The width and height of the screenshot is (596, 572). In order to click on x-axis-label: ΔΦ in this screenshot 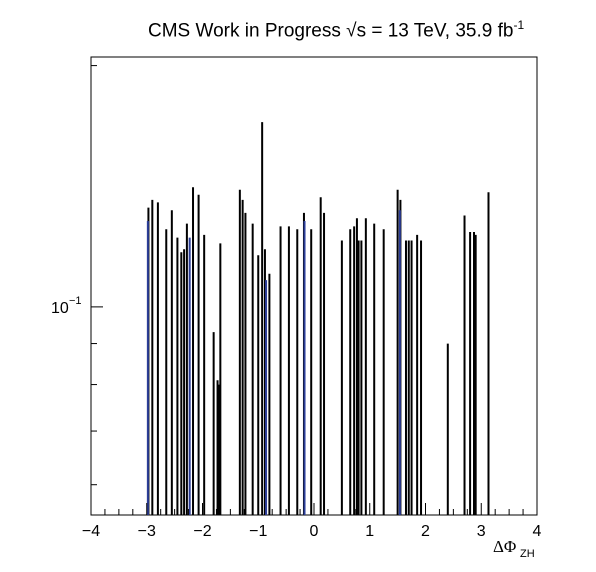, I will do `click(504, 546)`.